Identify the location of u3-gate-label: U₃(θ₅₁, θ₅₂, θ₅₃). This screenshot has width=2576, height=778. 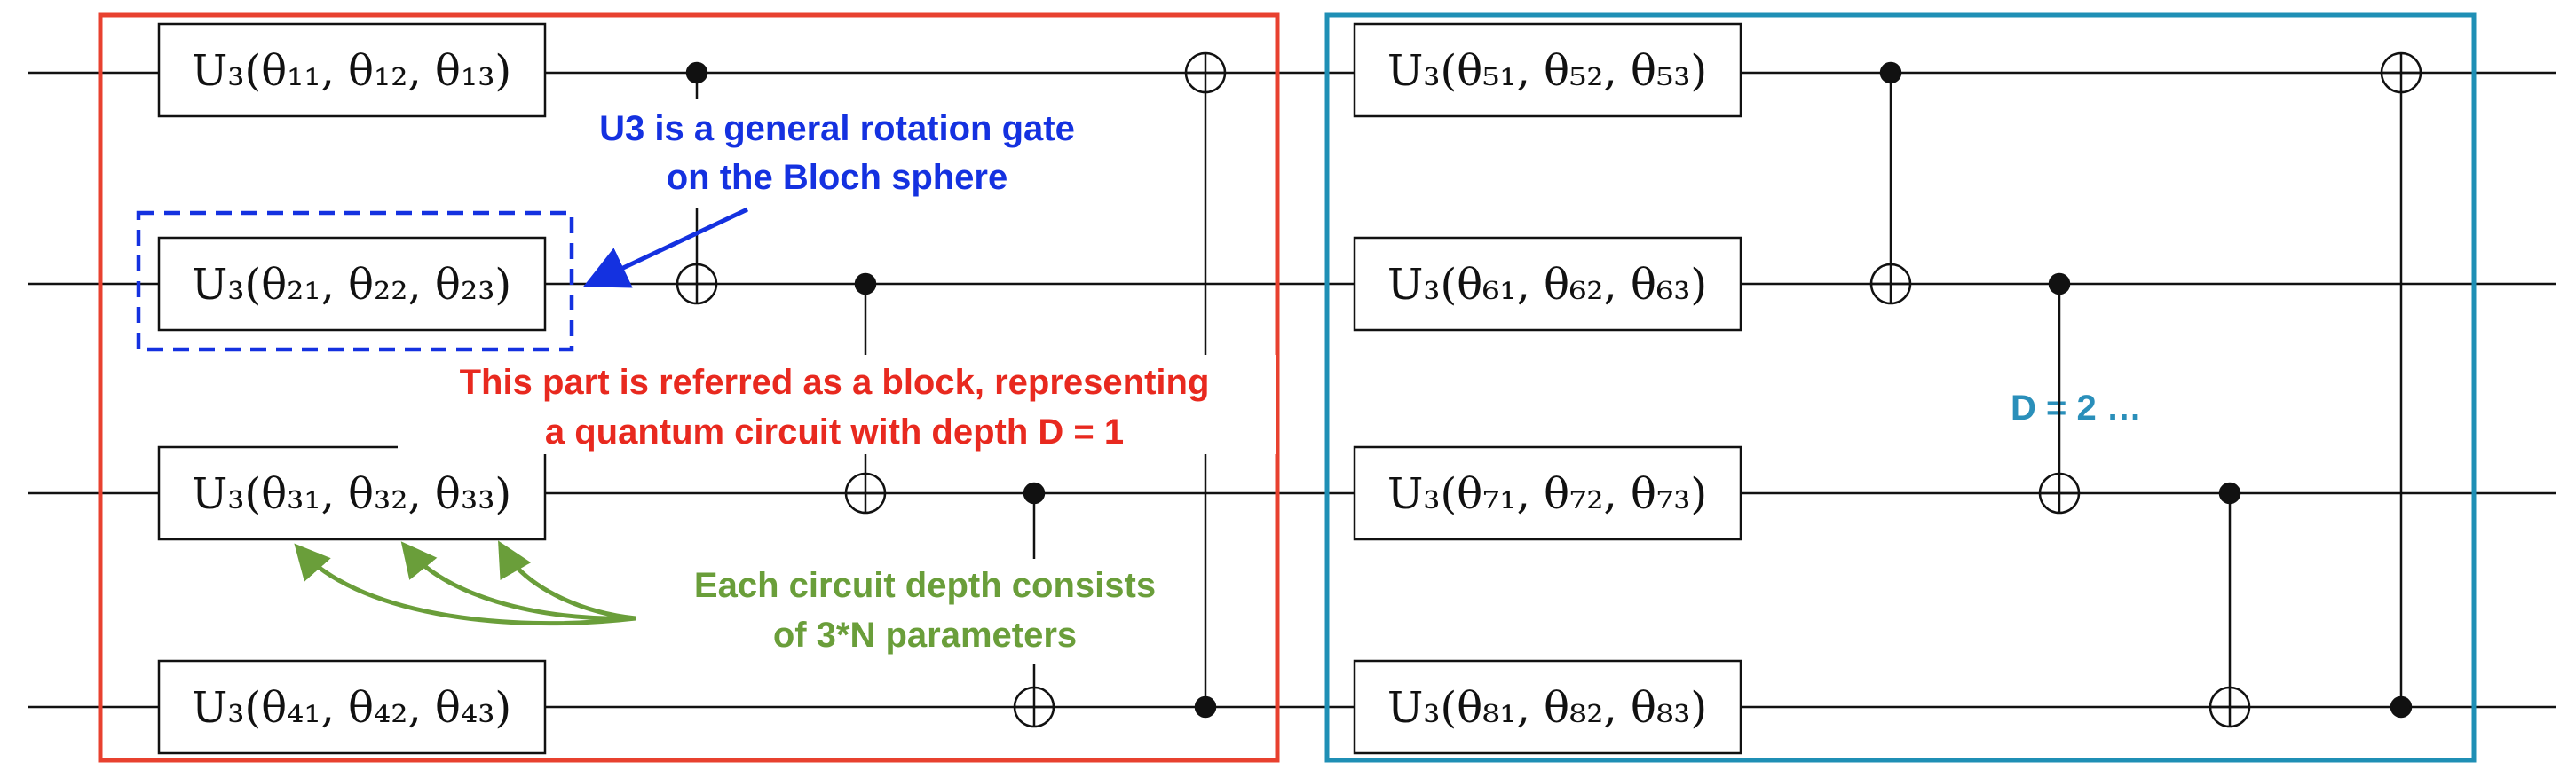
(1547, 71).